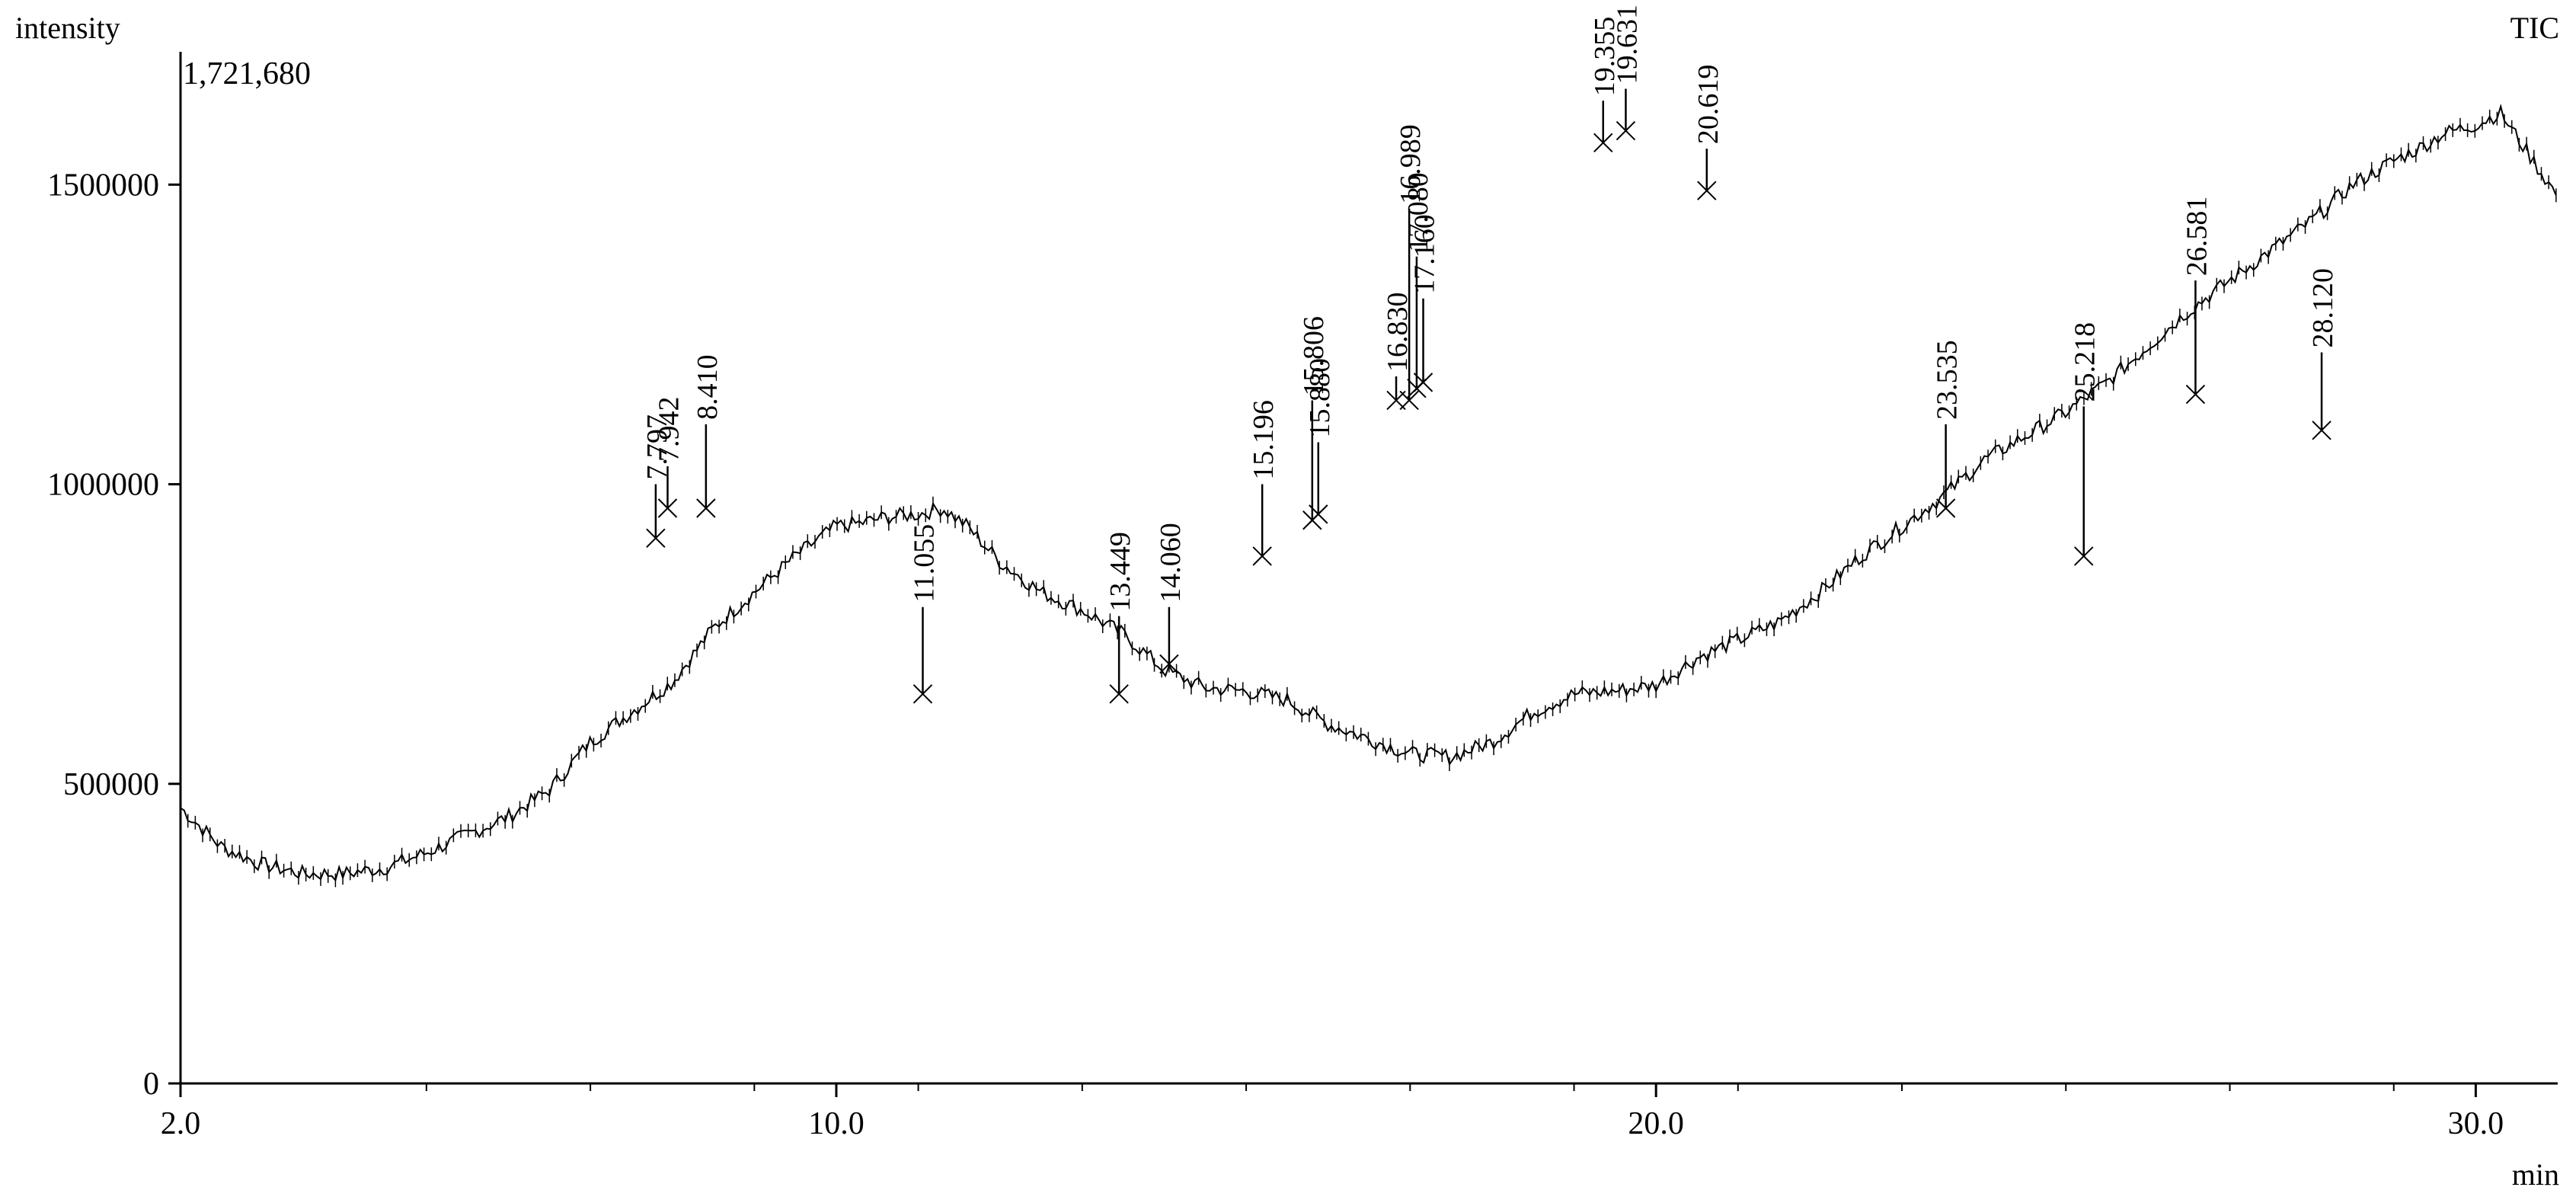  What do you see at coordinates (1627, 45) in the screenshot?
I see `peak-label: 19.631` at bounding box center [1627, 45].